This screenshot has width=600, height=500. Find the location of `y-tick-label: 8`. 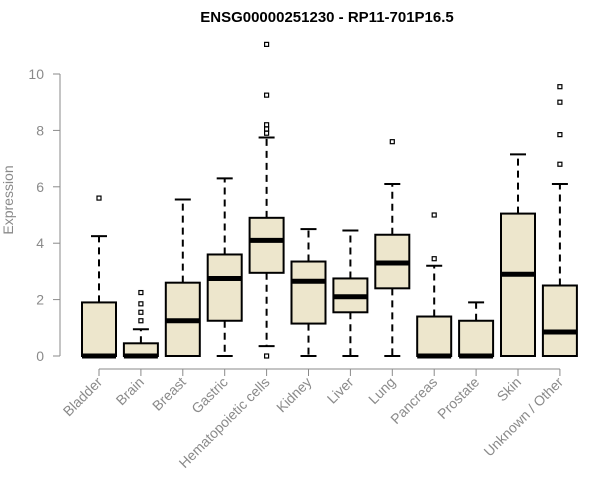

y-tick-label: 8 is located at coordinates (40, 130).